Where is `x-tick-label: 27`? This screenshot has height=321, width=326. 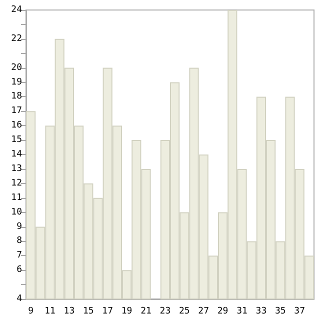
x-tick-label: 27 is located at coordinates (204, 311).